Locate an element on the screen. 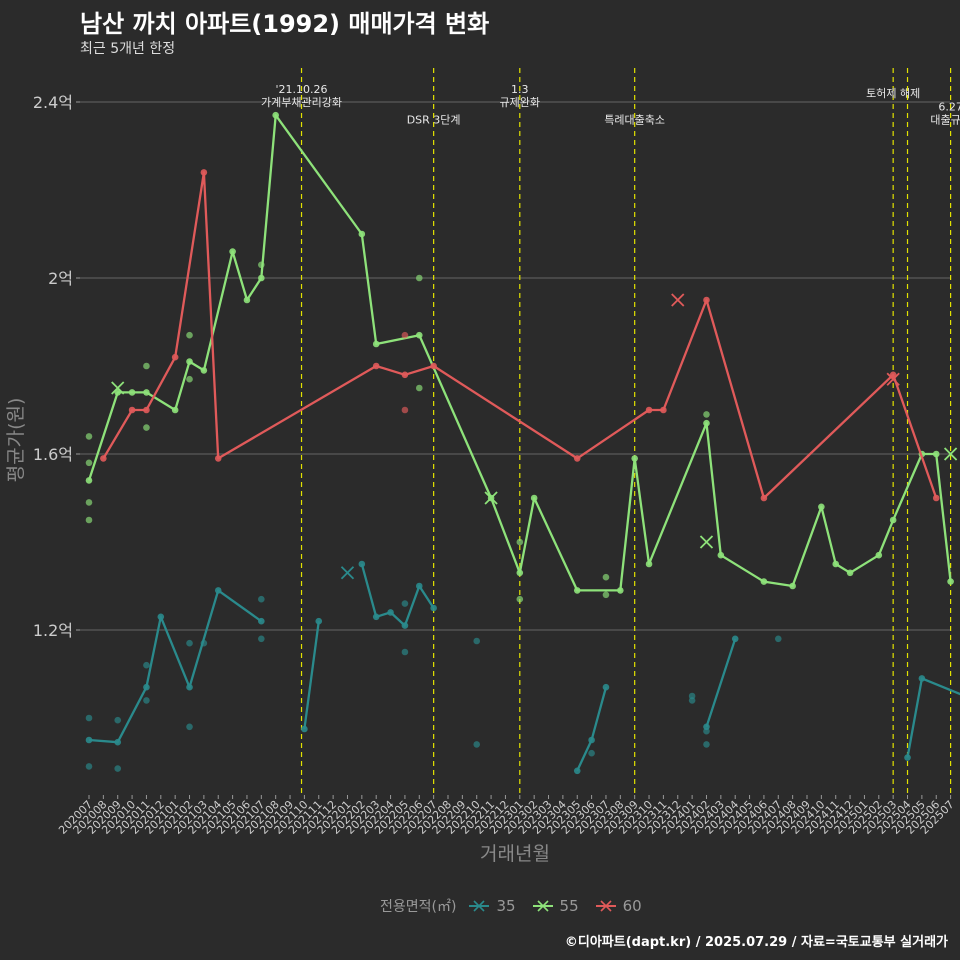  legend-key-60-icon is located at coordinates (605, 906).